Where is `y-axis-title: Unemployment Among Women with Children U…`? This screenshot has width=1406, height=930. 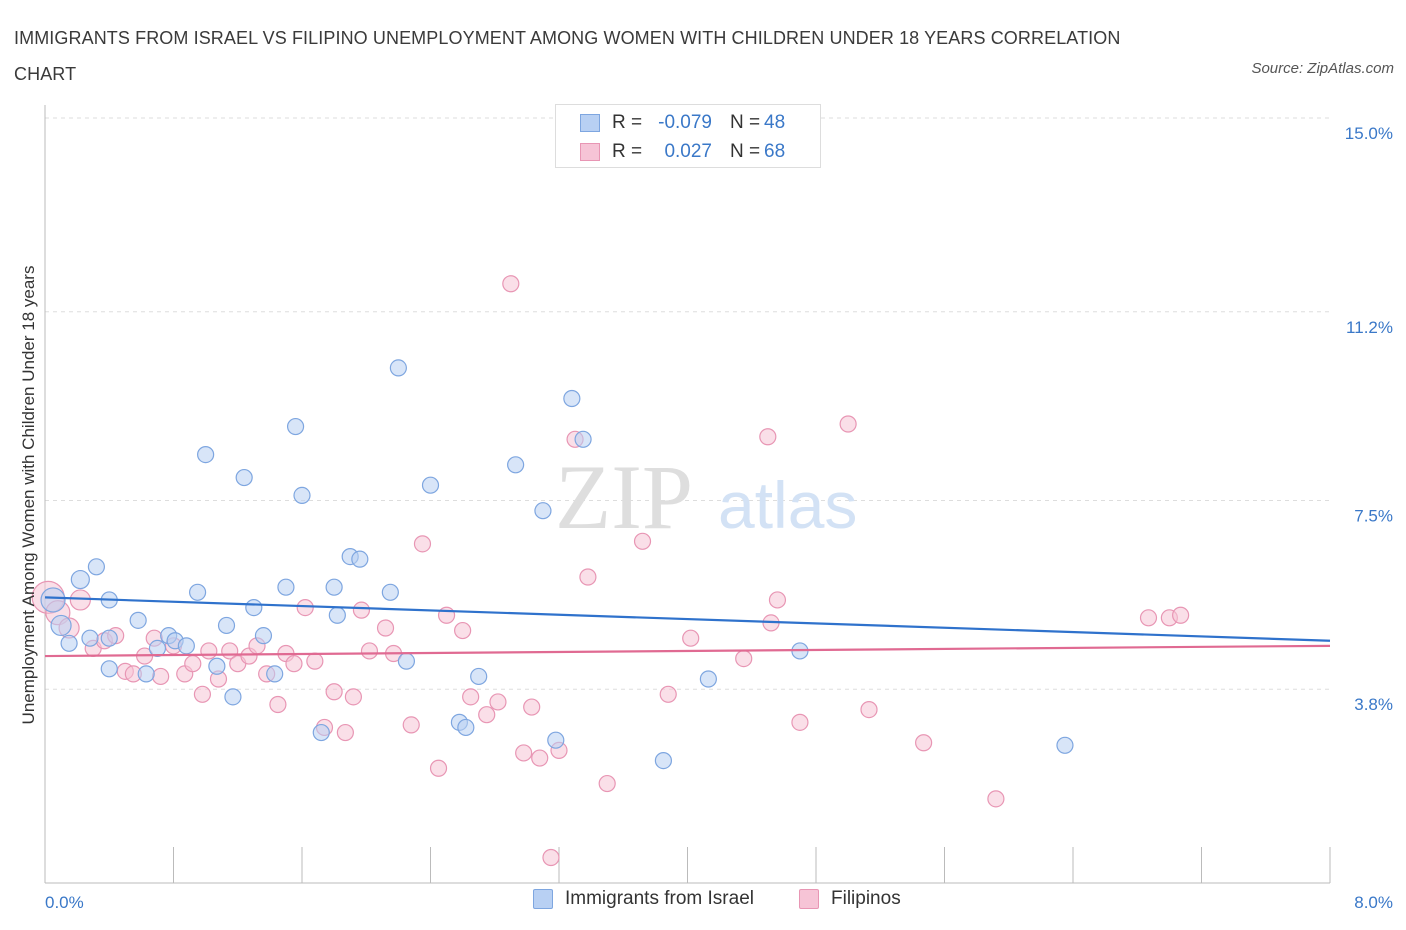 y-axis-title: Unemployment Among Women with Children U… is located at coordinates (28, 495).